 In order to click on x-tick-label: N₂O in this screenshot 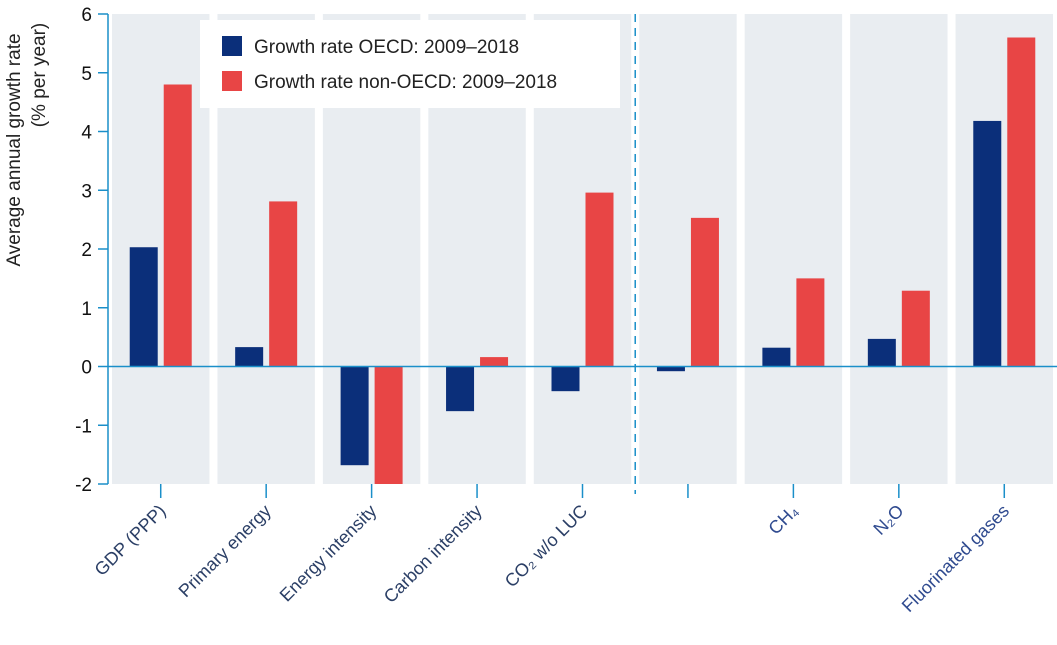, I will do `click(888, 520)`.